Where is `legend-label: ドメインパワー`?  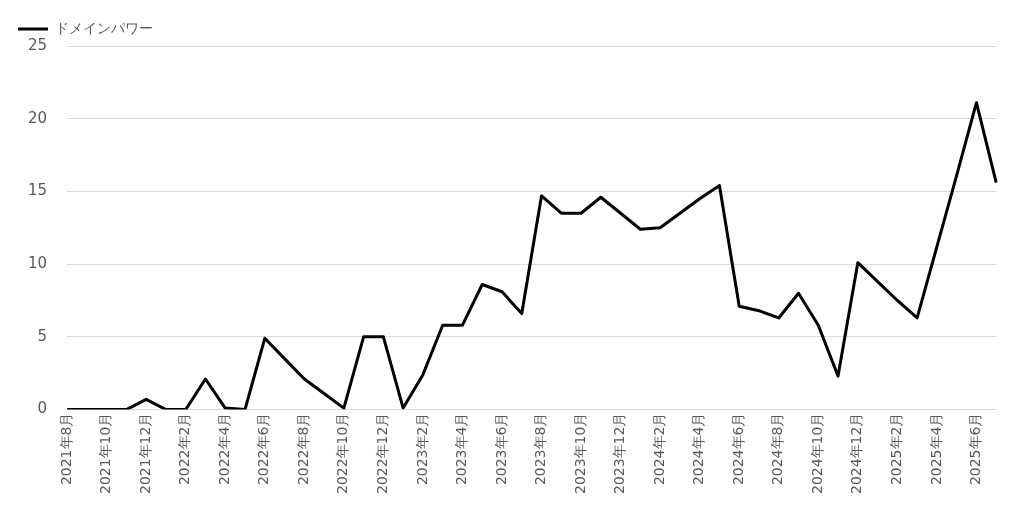
legend-label: ドメインパワー is located at coordinates (104, 27).